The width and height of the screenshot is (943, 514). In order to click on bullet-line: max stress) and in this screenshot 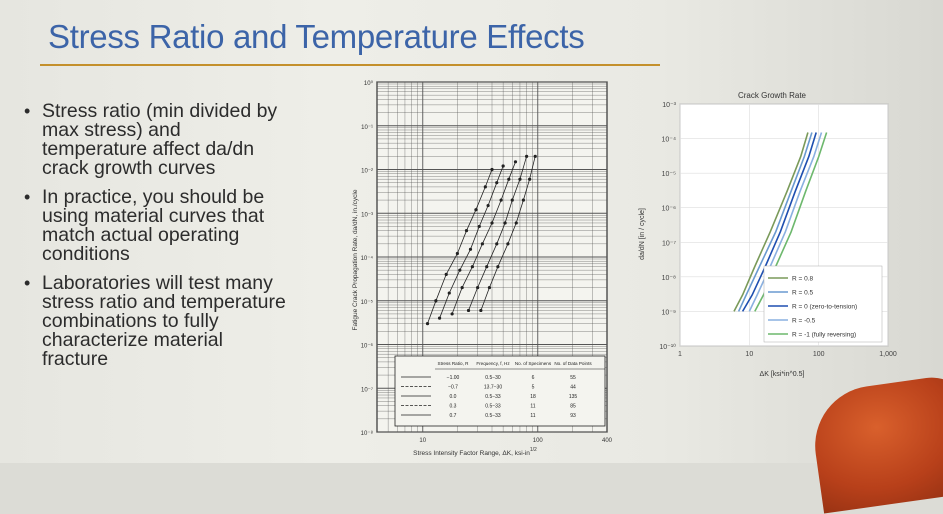, I will do `click(111, 130)`.